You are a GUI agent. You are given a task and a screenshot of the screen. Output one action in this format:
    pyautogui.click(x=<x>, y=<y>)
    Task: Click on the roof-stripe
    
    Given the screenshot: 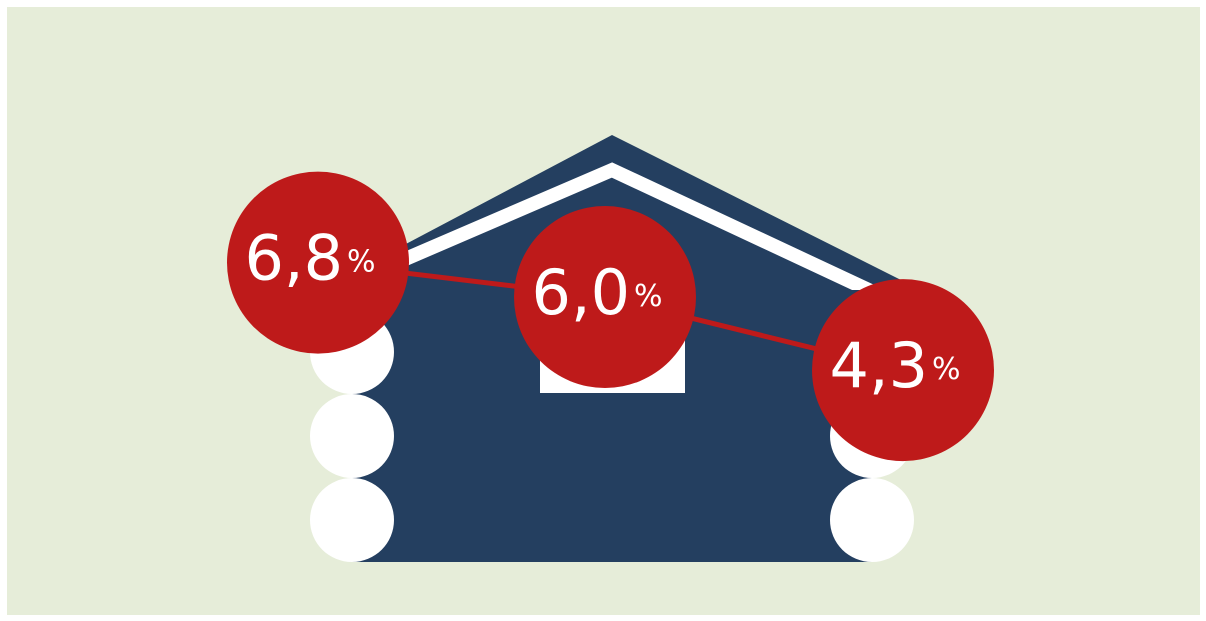 What is the action you would take?
    pyautogui.click(x=617, y=234)
    